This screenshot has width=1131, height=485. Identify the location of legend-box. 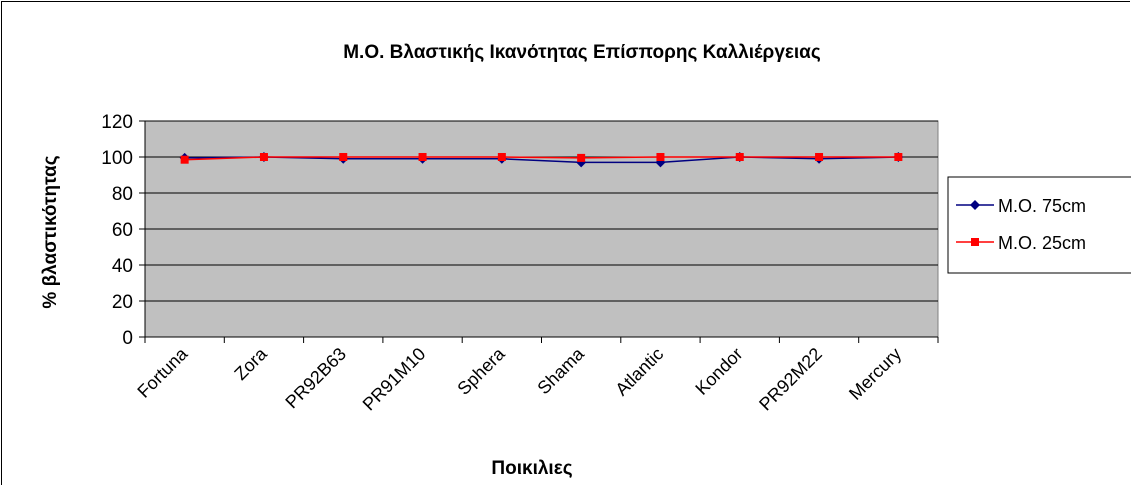
(1039, 225).